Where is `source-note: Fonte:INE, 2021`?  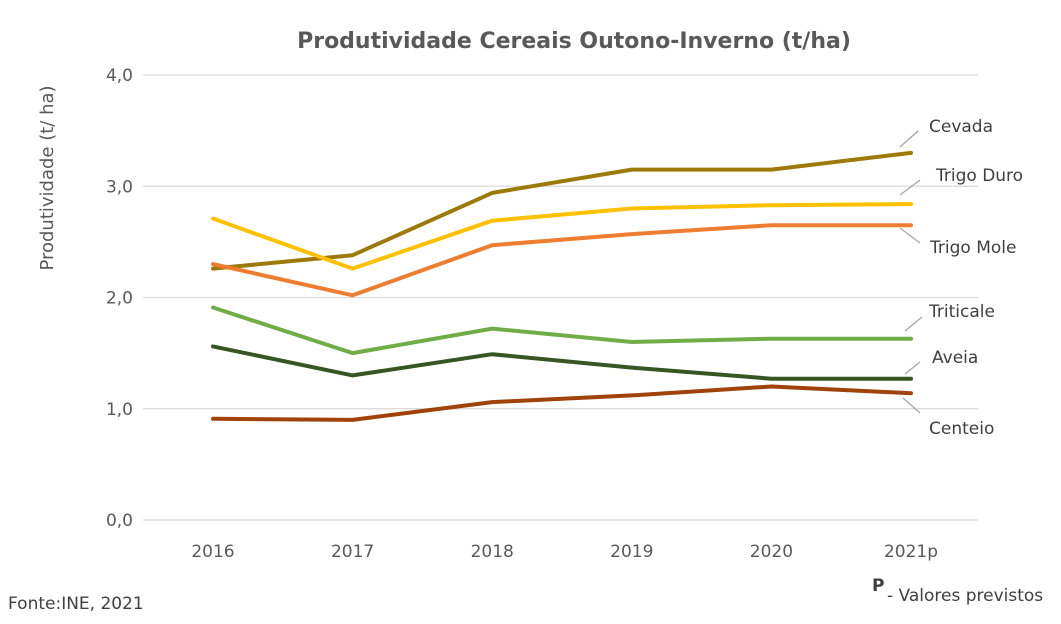 source-note: Fonte:INE, 2021 is located at coordinates (76, 604).